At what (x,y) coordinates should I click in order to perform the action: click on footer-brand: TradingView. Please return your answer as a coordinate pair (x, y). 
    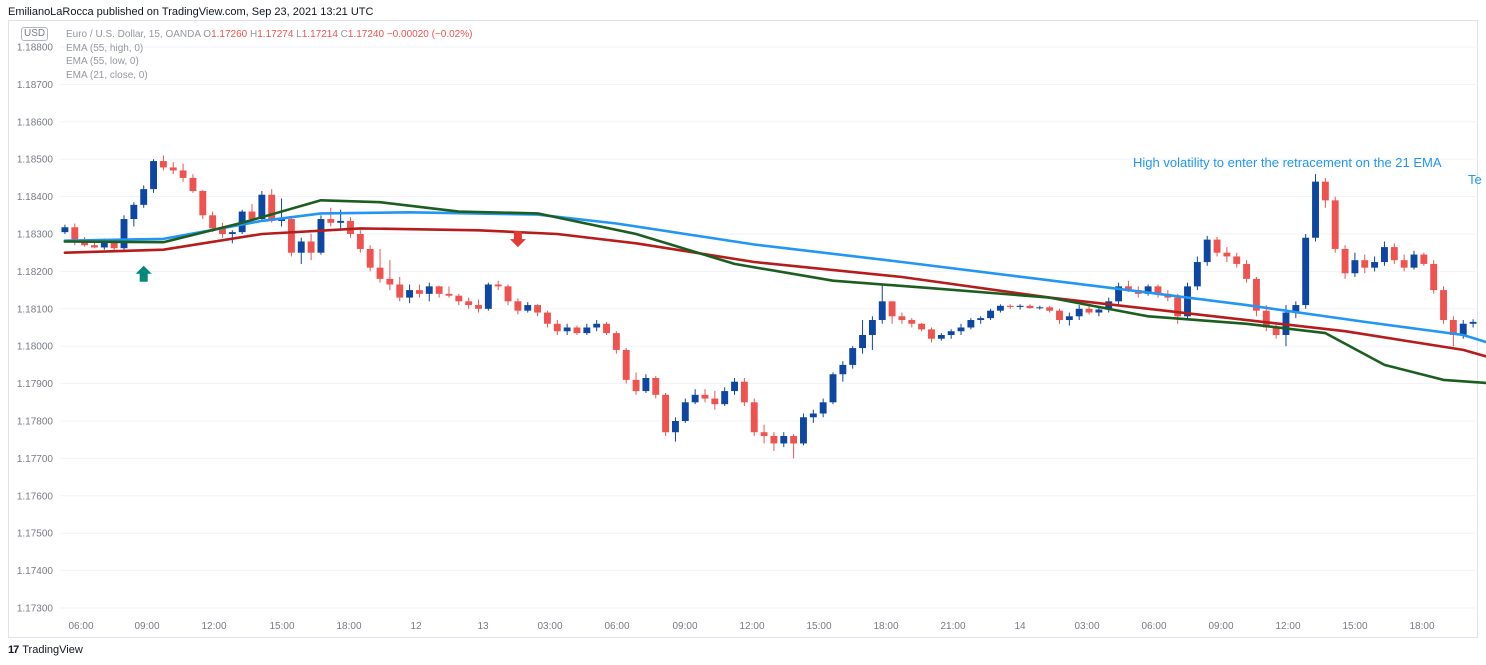
    Looking at the image, I should click on (52, 650).